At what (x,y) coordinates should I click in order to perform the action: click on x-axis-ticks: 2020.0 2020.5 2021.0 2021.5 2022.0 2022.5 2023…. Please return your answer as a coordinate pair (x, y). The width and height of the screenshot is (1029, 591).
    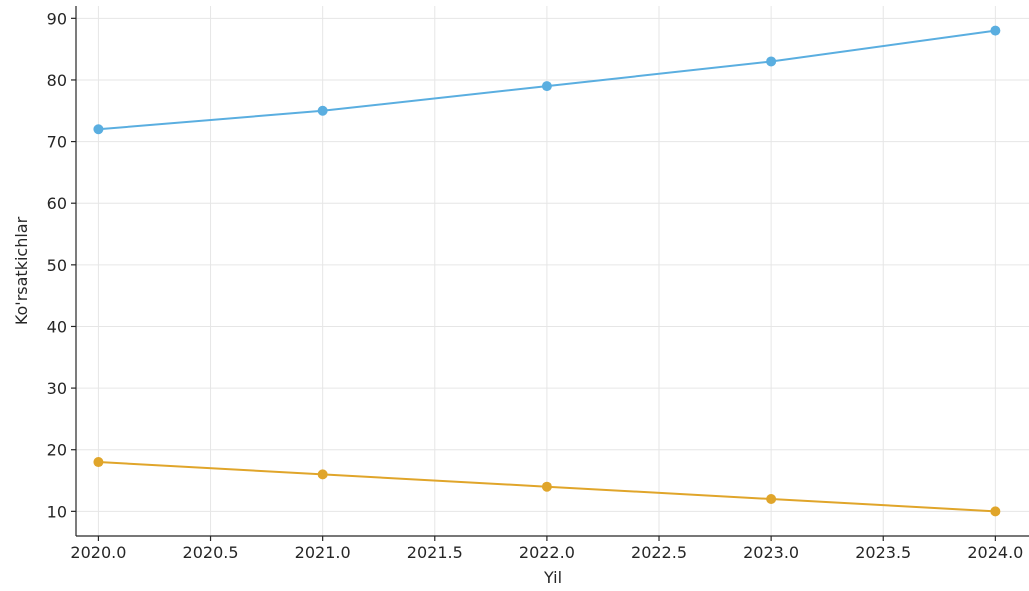
    Looking at the image, I should click on (546, 549).